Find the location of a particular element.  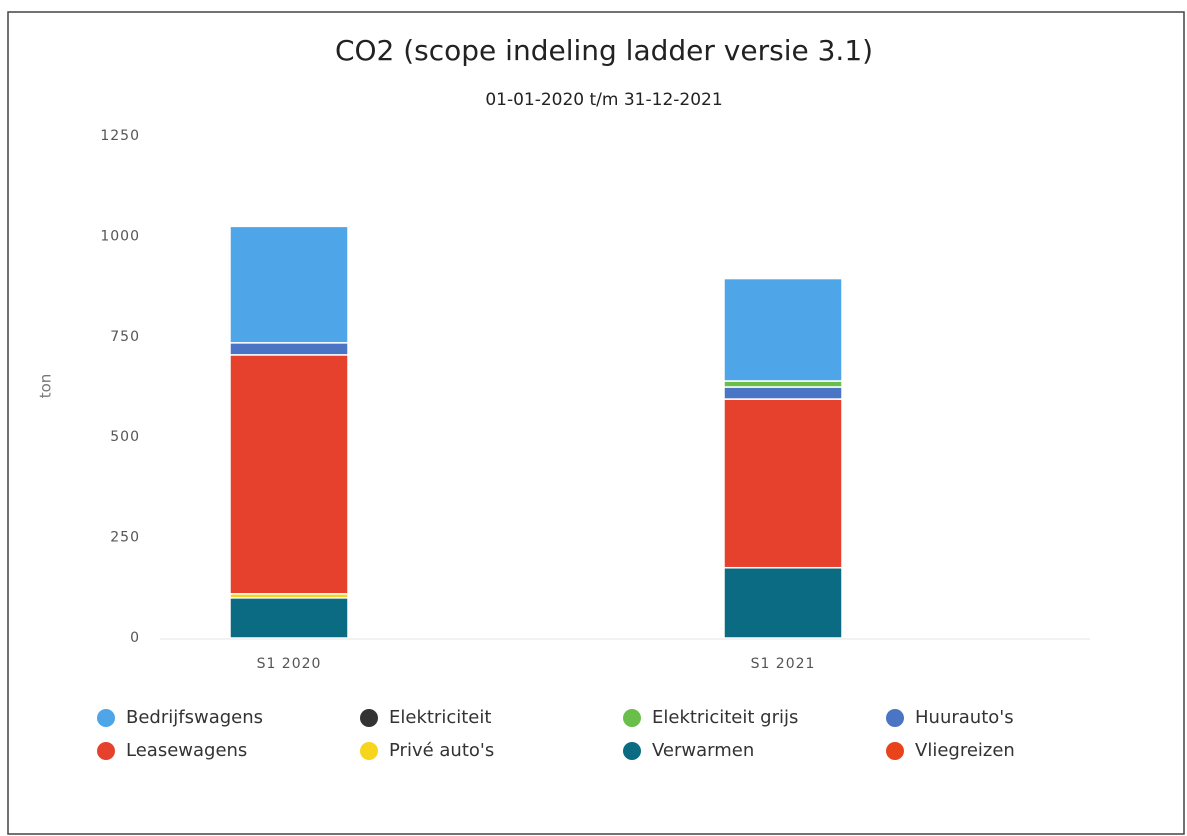

y-tick-label: 500 is located at coordinates (125, 437).